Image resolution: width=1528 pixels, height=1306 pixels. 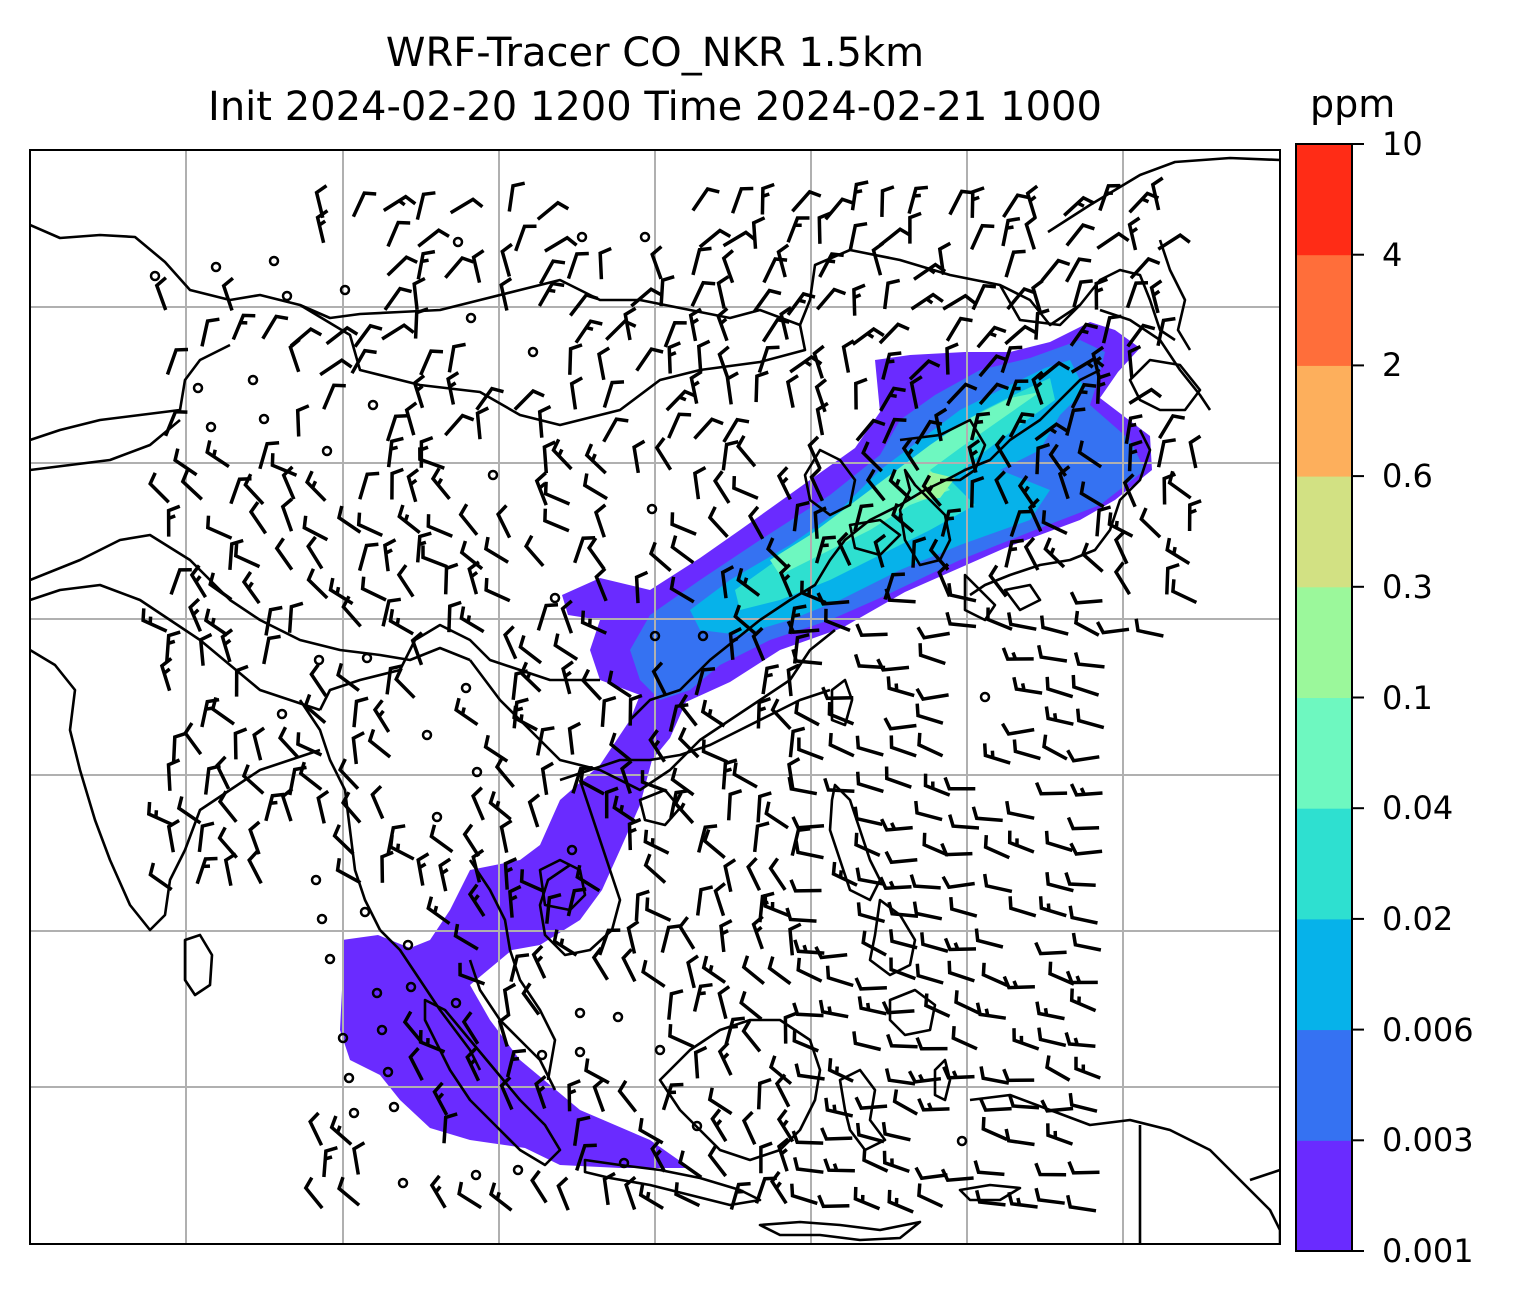 I want to click on south-china-coast, so click(x=695, y=735).